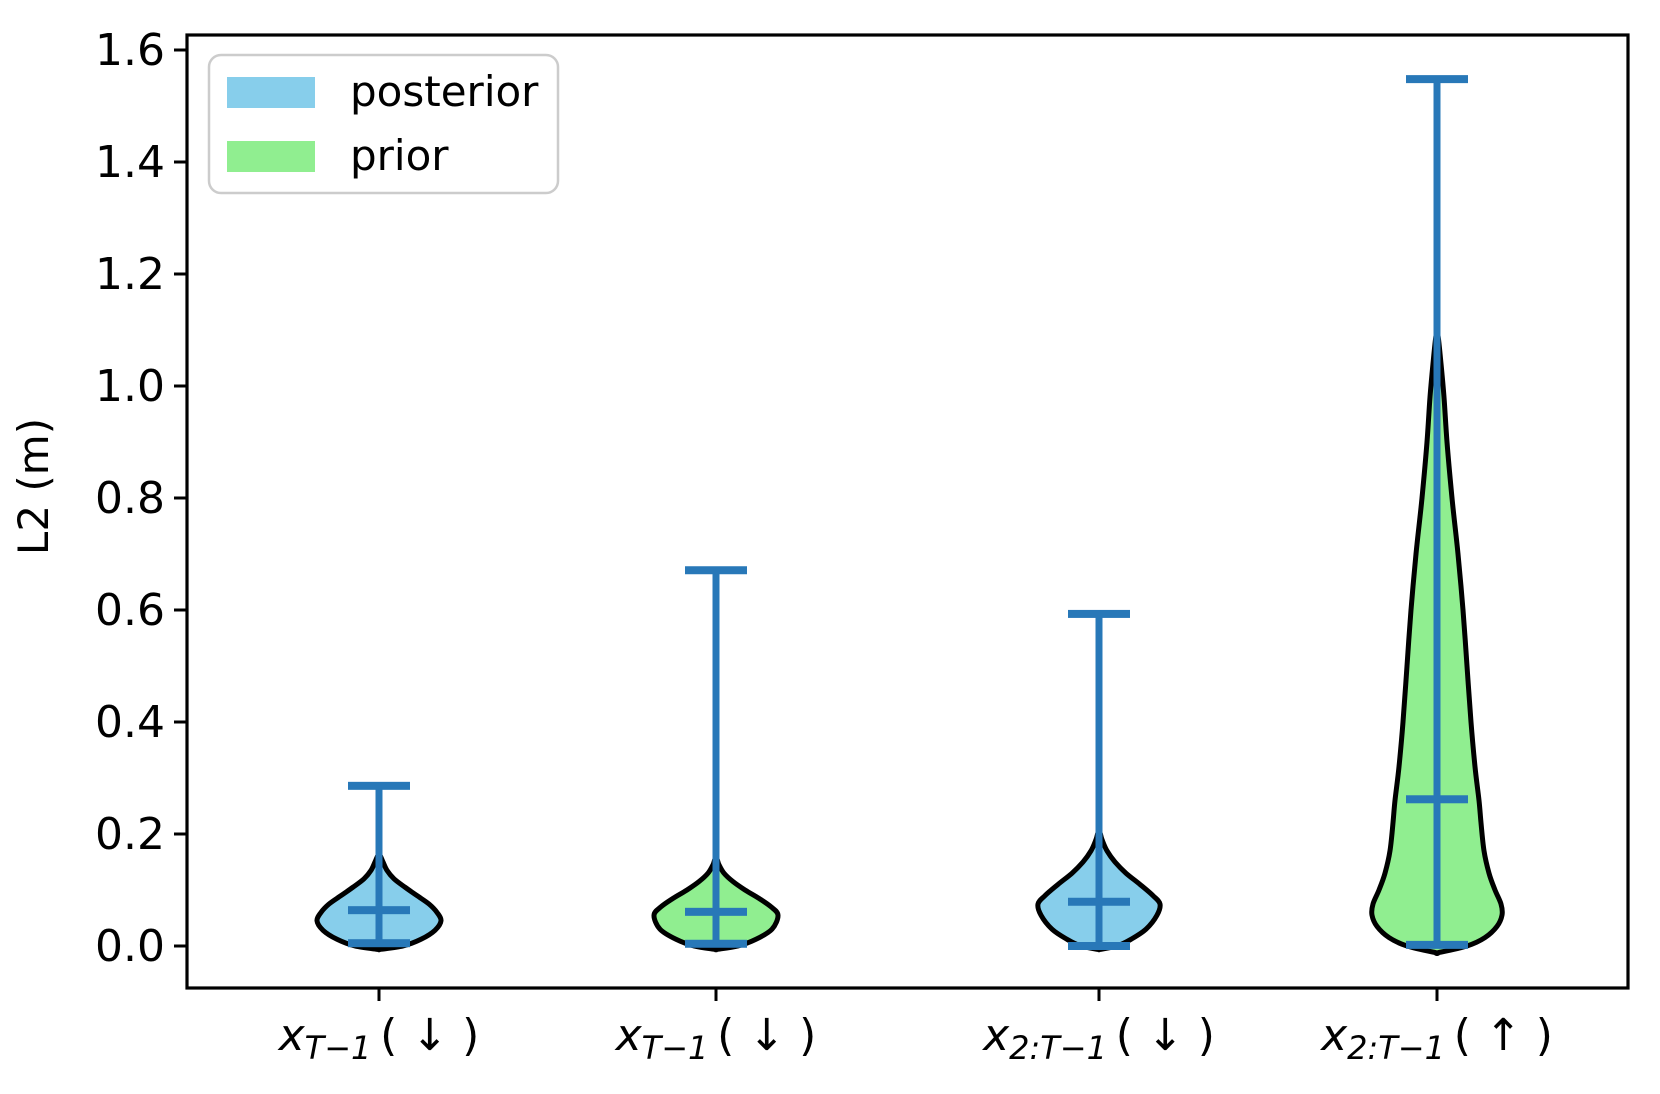 The image size is (1660, 1094). What do you see at coordinates (271, 92) in the screenshot?
I see `legend-swatch-posterior` at bounding box center [271, 92].